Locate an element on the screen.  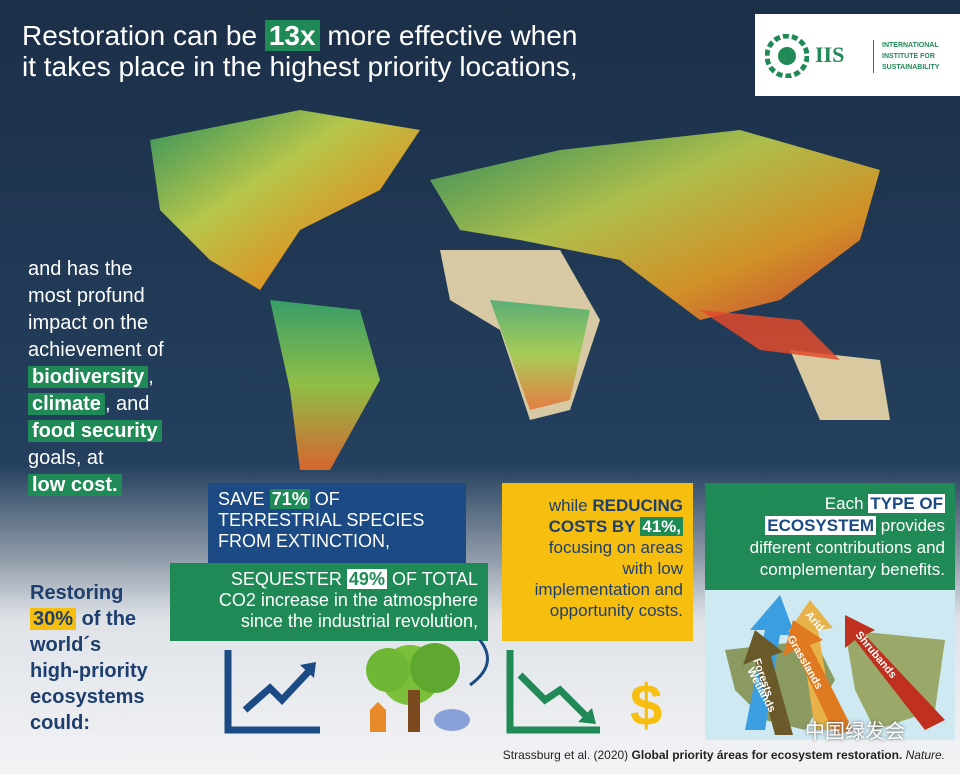
logo-line: INTERNATIONAL is located at coordinates (910, 45).